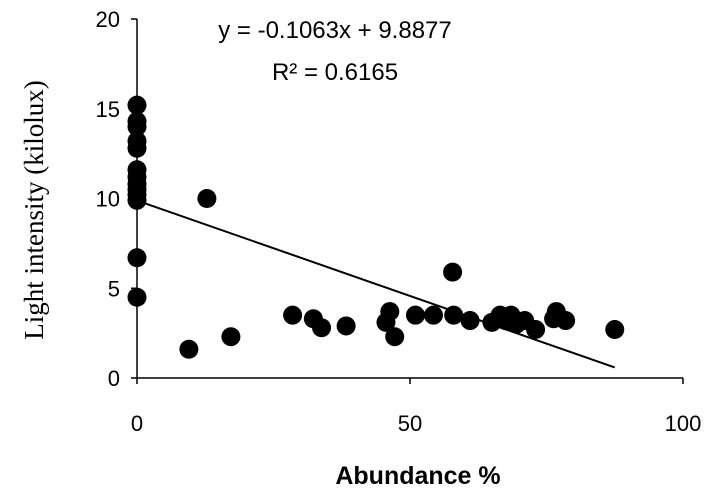 Image resolution: width=706 pixels, height=499 pixels. Describe the element at coordinates (137, 423) in the screenshot. I see `x-tick-label: 0` at that location.